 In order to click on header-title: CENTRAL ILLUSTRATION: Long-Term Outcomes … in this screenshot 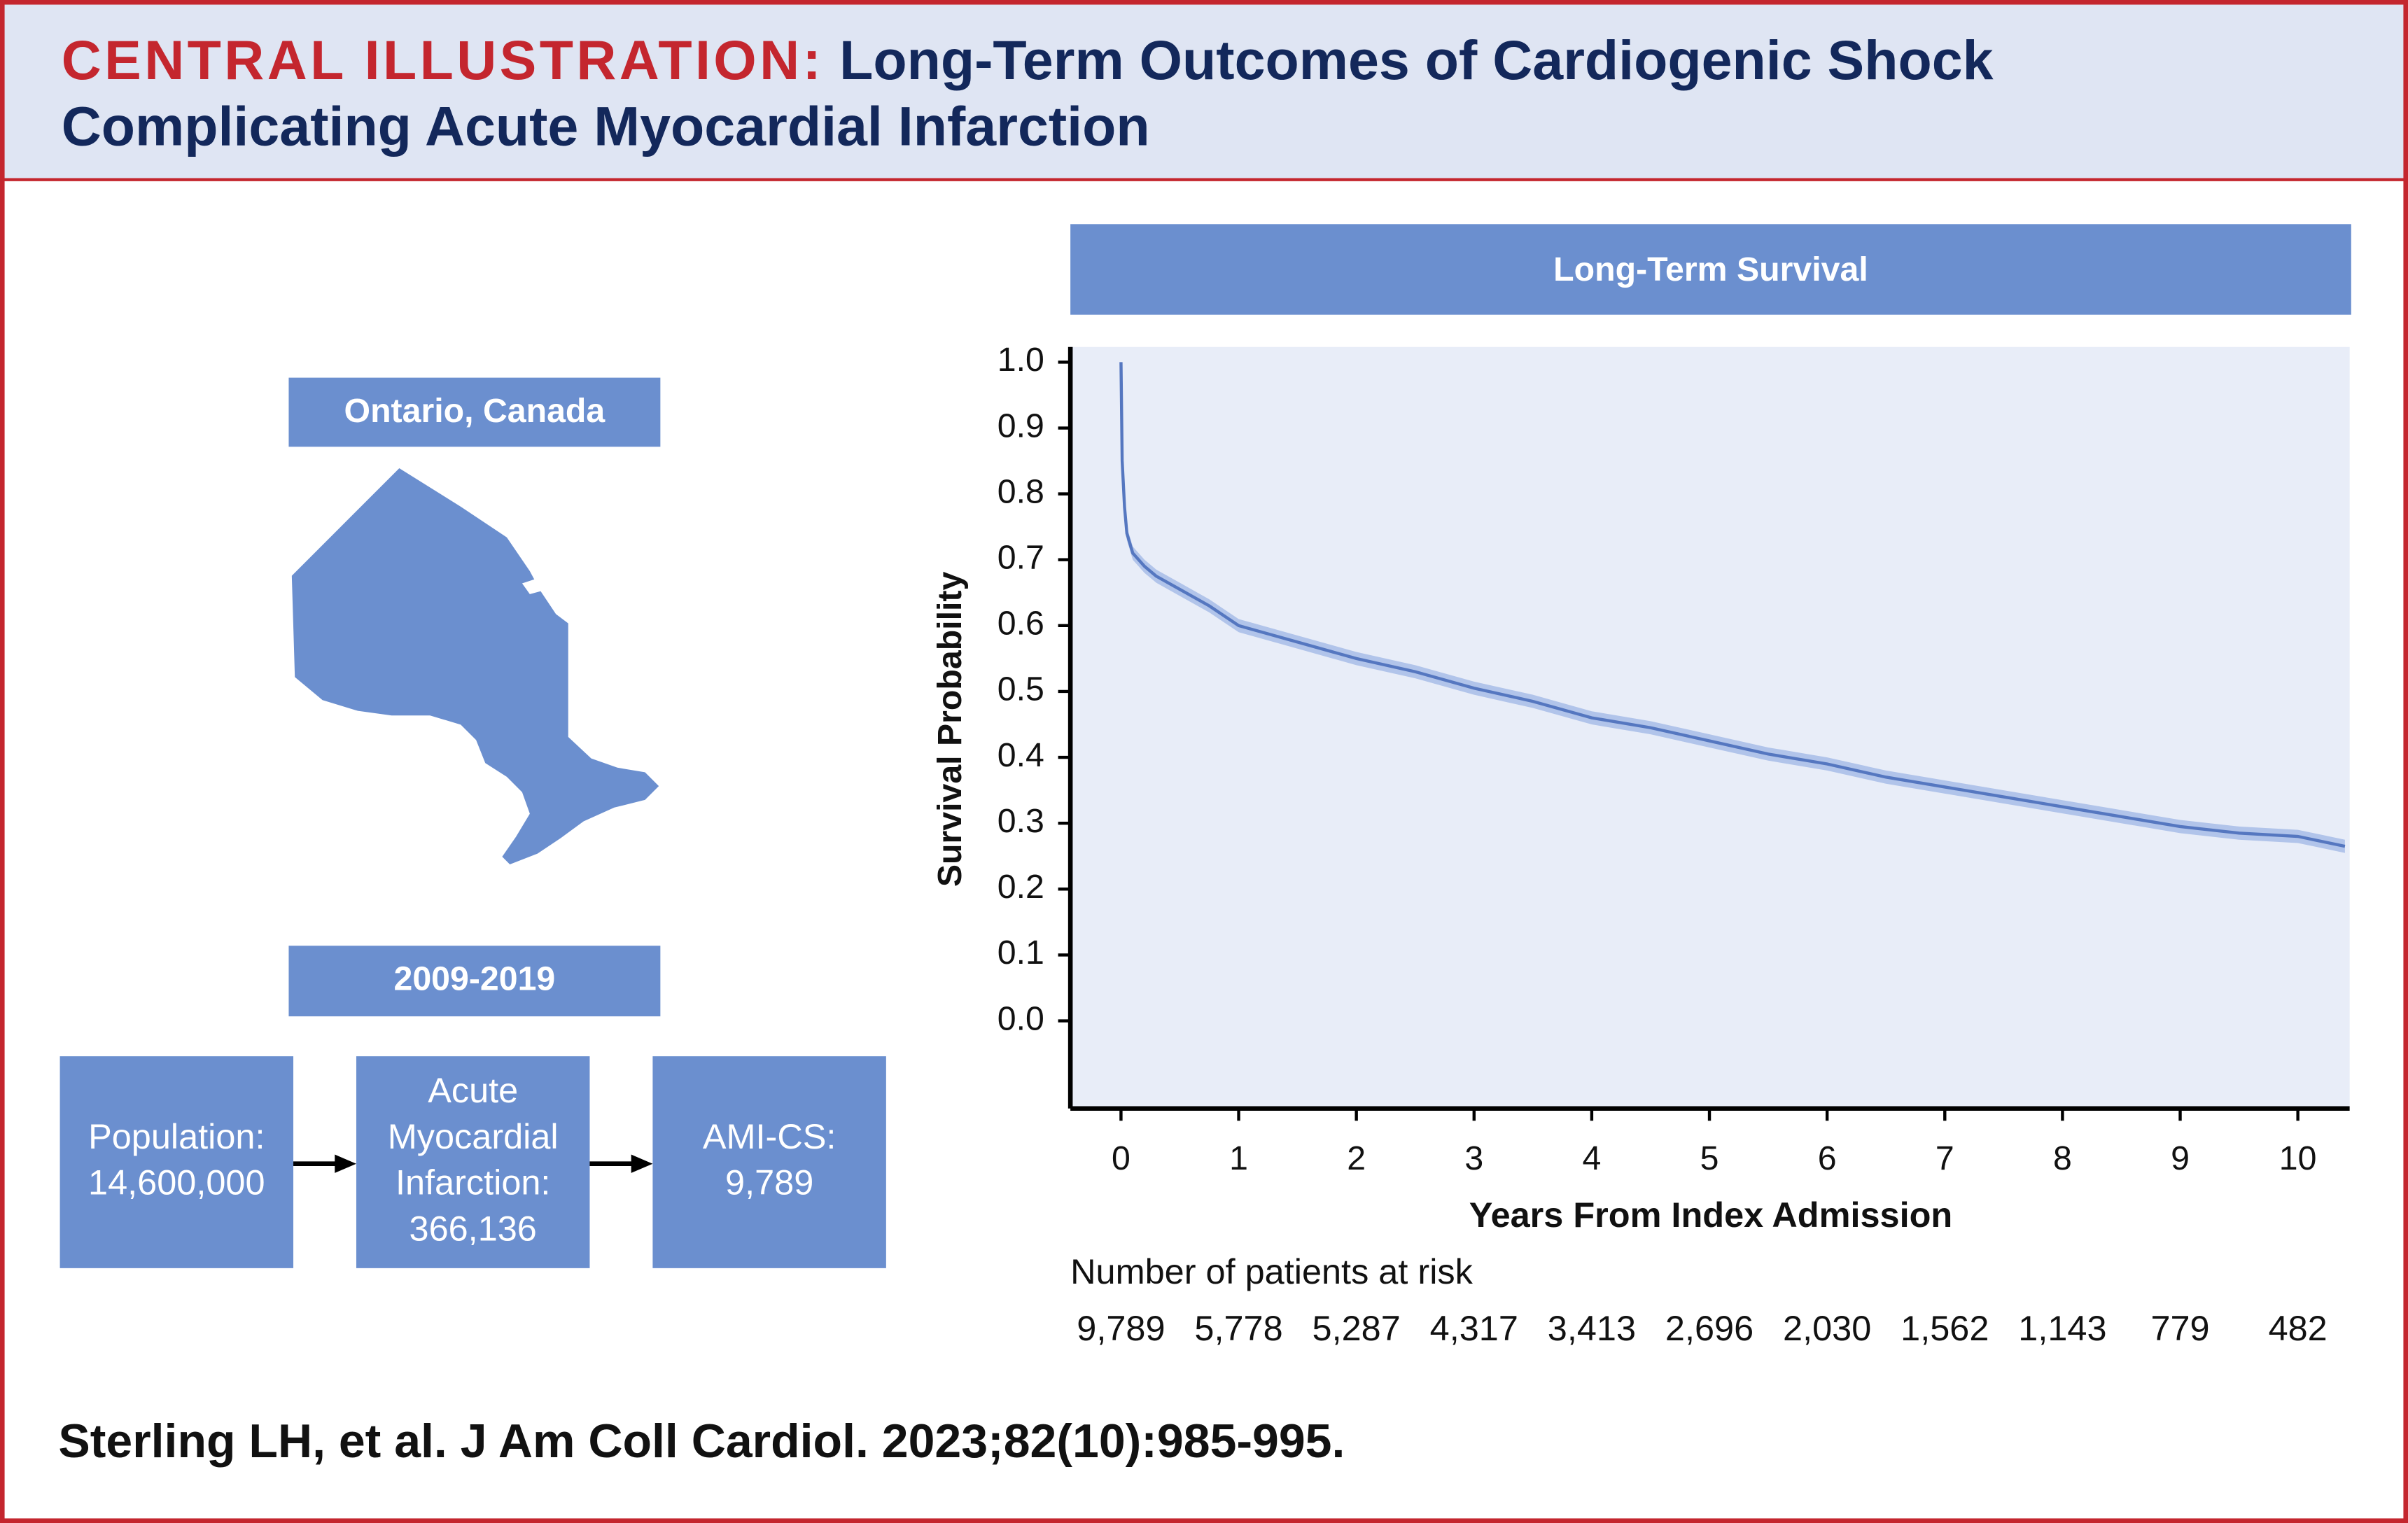, I will do `click(1028, 60)`.